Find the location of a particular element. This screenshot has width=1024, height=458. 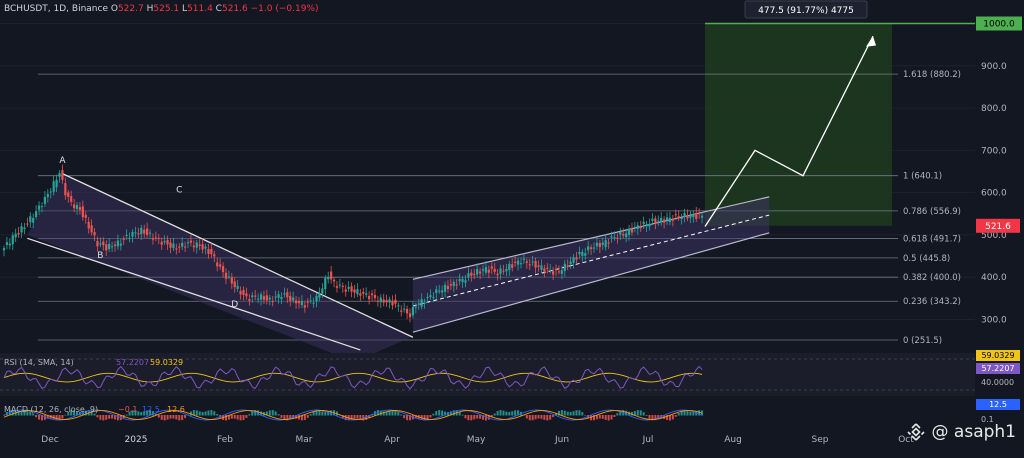

price-axis-label: 800.0 is located at coordinates (994, 109).